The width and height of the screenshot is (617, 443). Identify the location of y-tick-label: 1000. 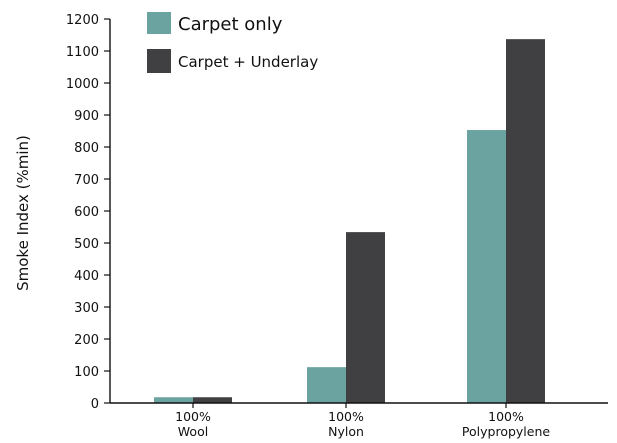
(82, 84).